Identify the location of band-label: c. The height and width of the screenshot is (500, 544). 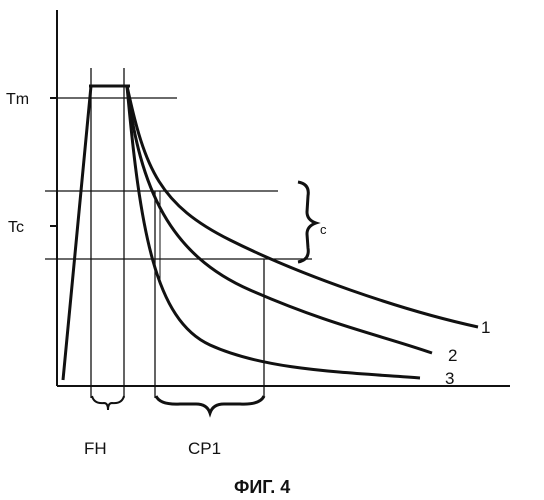
(323, 229).